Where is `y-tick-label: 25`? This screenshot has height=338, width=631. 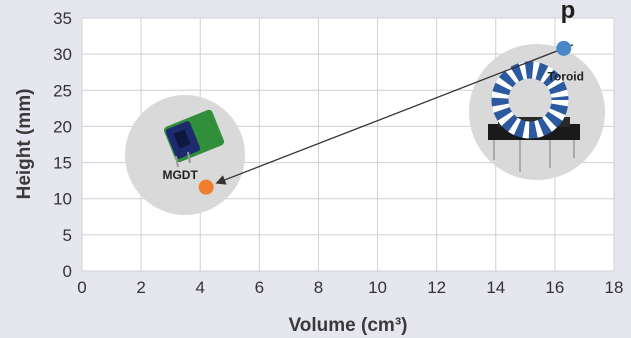
y-tick-label: 25 is located at coordinates (62, 90).